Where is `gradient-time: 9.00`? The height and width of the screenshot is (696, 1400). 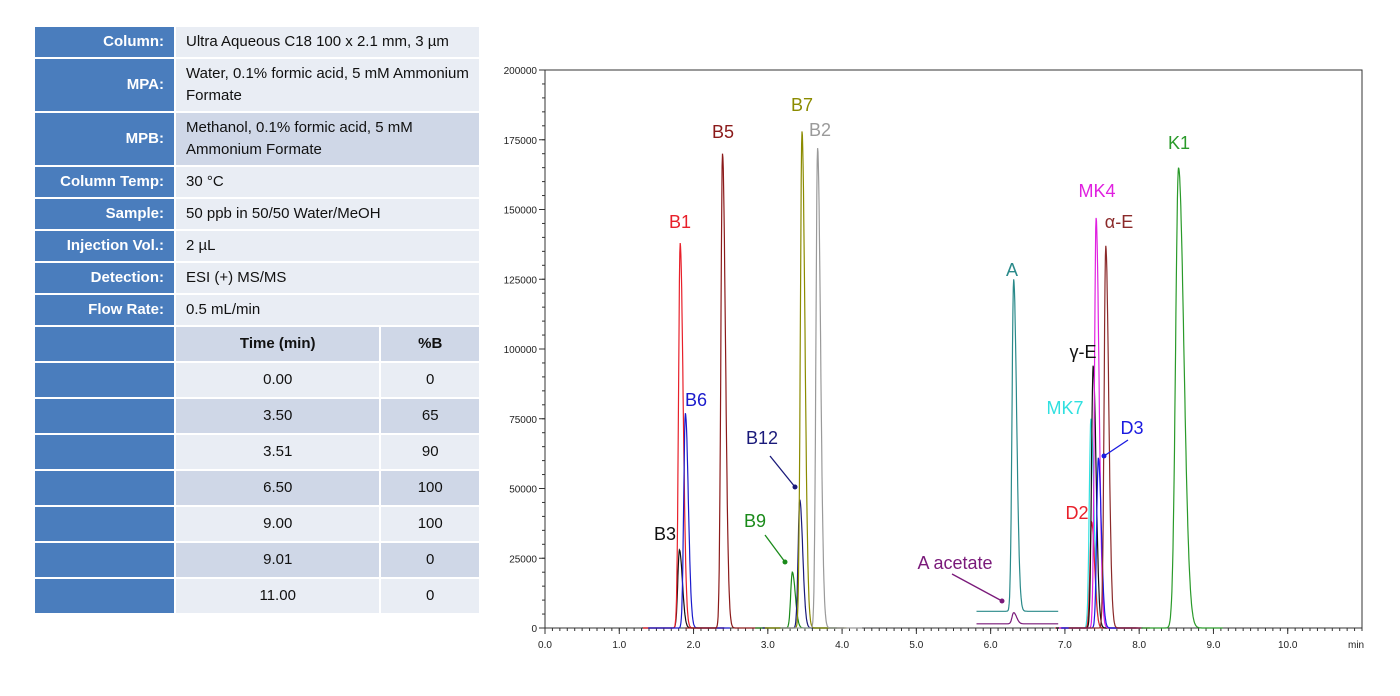
gradient-time: 9.00 is located at coordinates (277, 524).